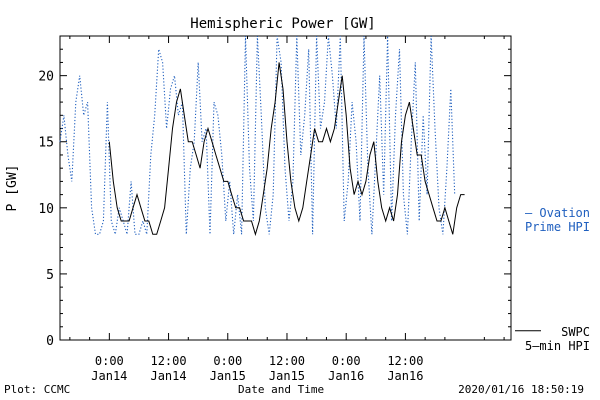 The height and width of the screenshot is (400, 600). Describe the element at coordinates (575, 332) in the screenshot. I see `legend-swpc-line1: SWPC` at that location.